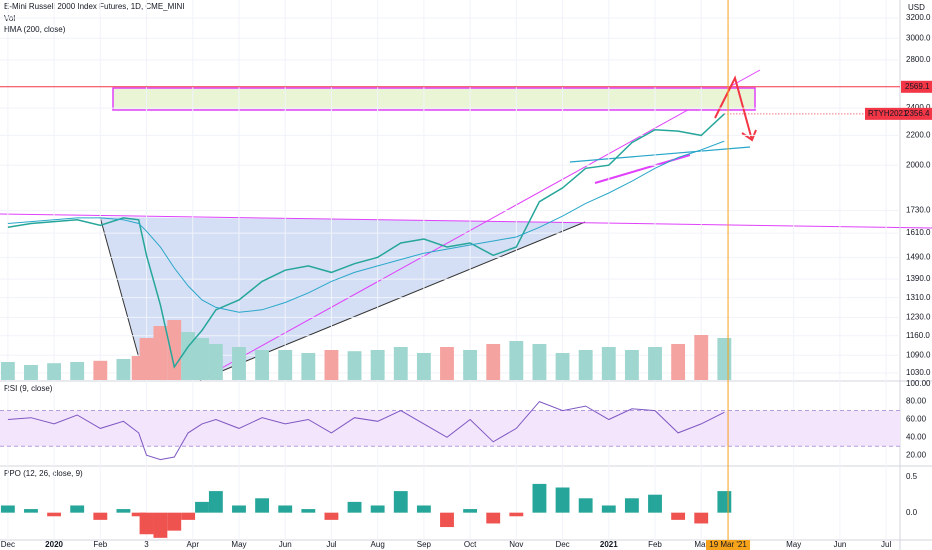 This screenshot has width=932, height=550. What do you see at coordinates (424, 544) in the screenshot?
I see `x-tick-label: Sep` at bounding box center [424, 544].